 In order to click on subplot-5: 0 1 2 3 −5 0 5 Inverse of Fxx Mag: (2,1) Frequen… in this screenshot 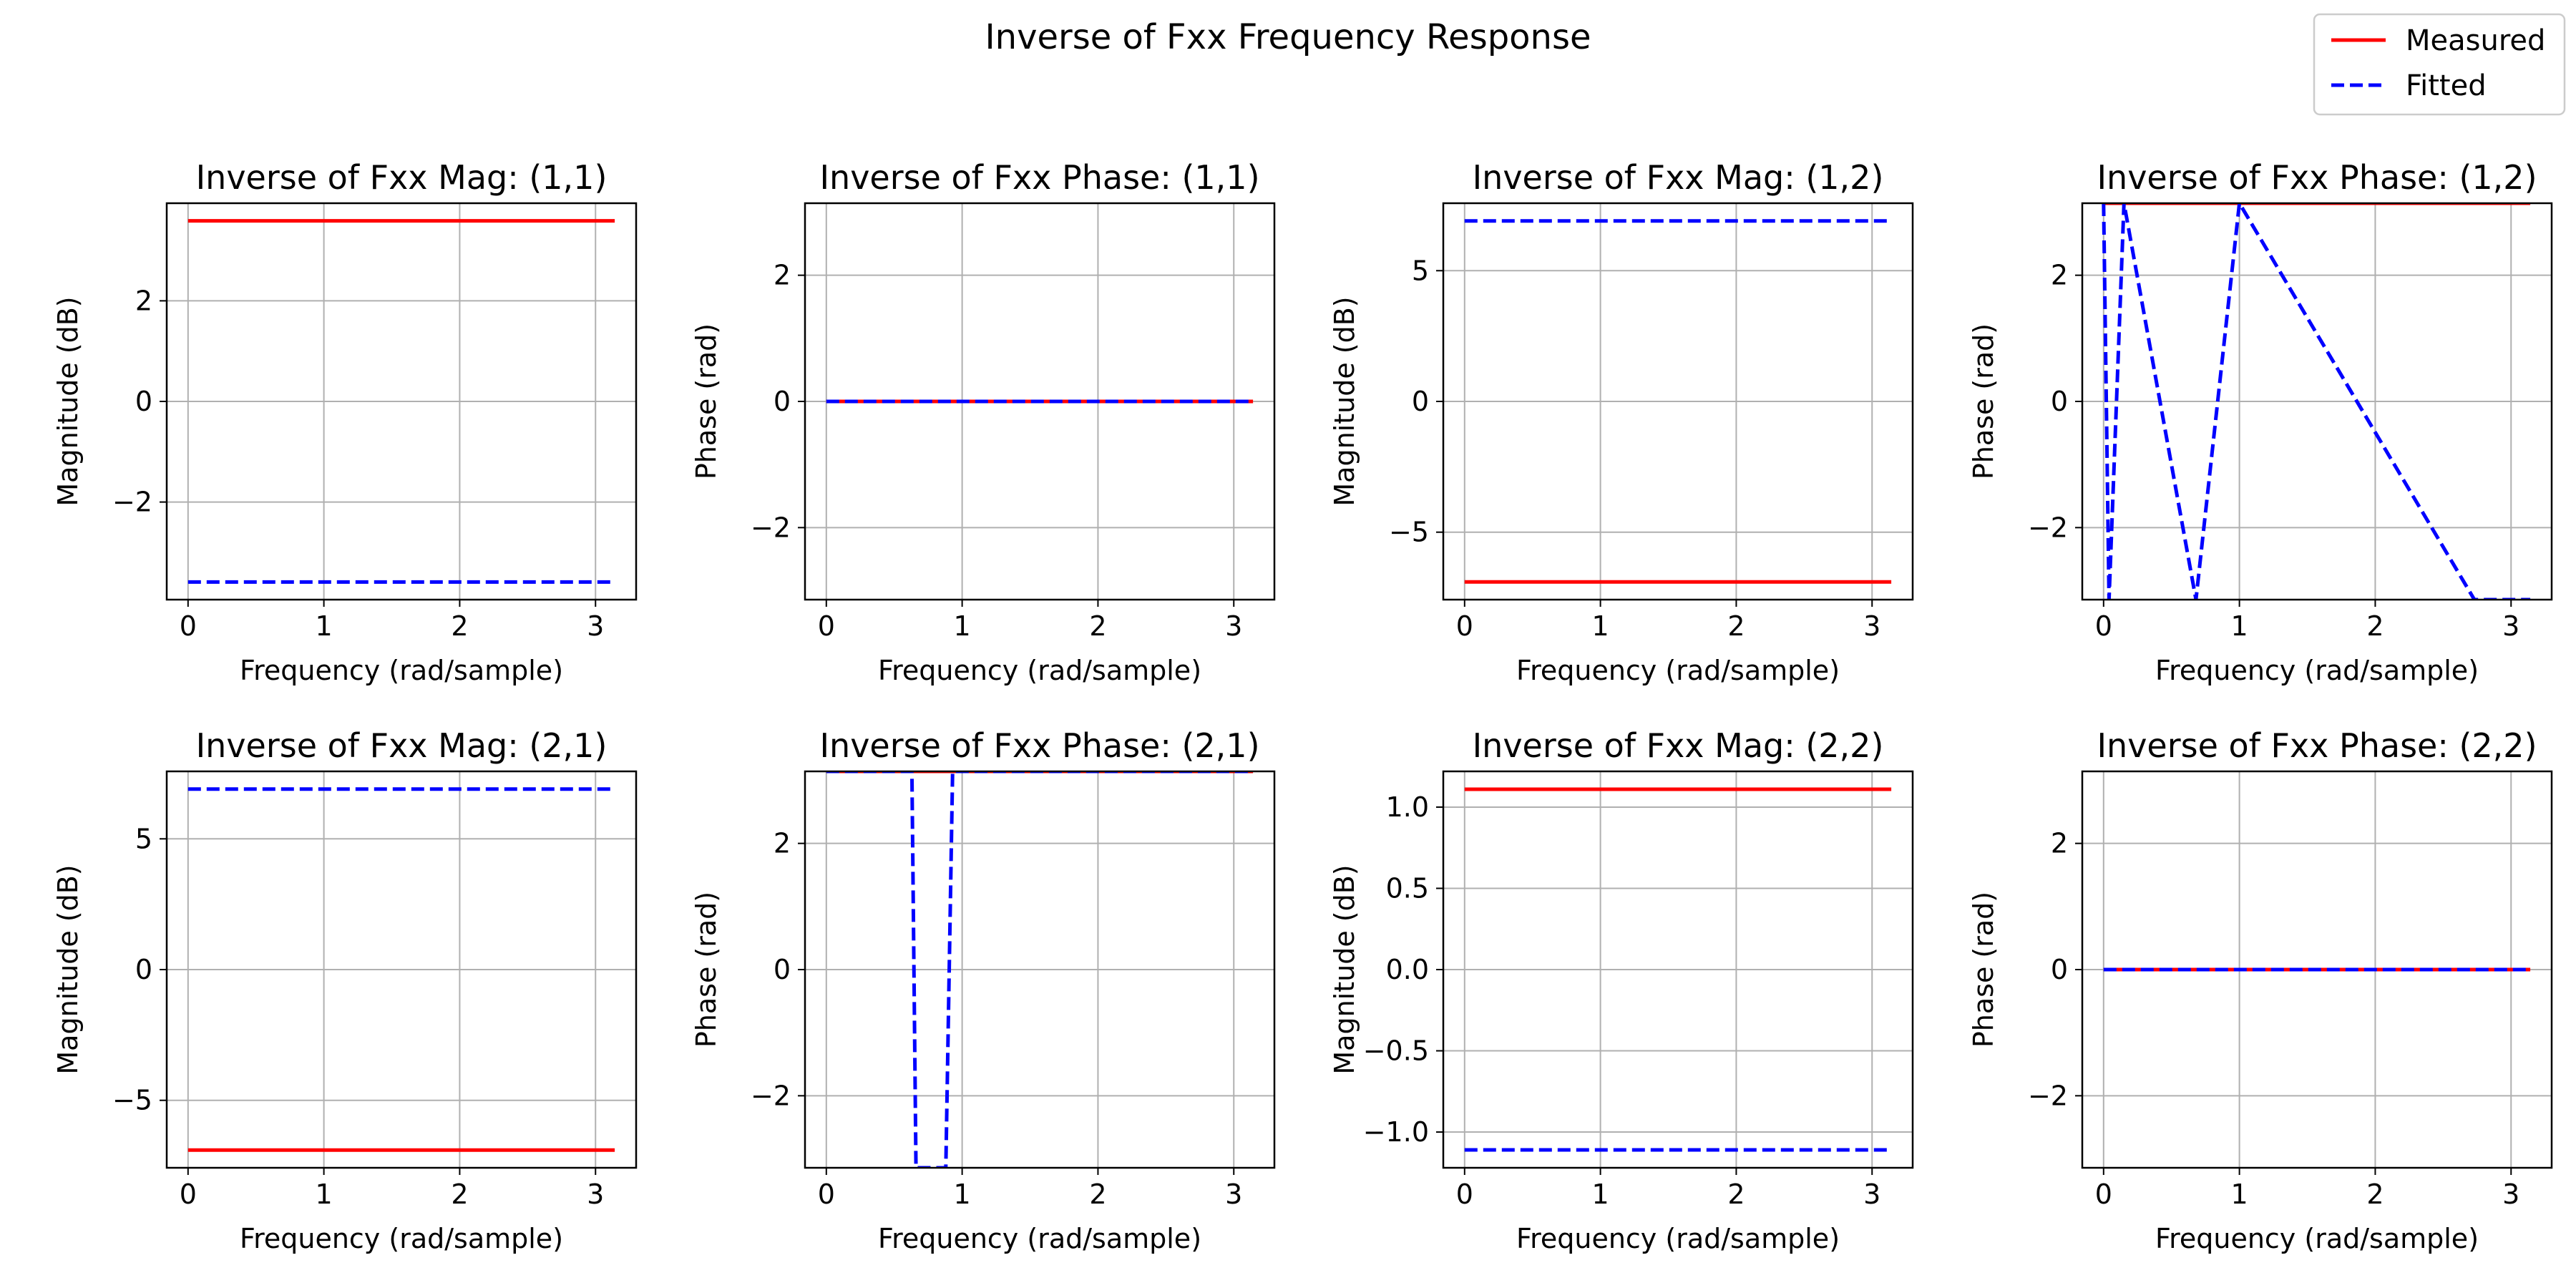, I will do `click(345, 990)`.